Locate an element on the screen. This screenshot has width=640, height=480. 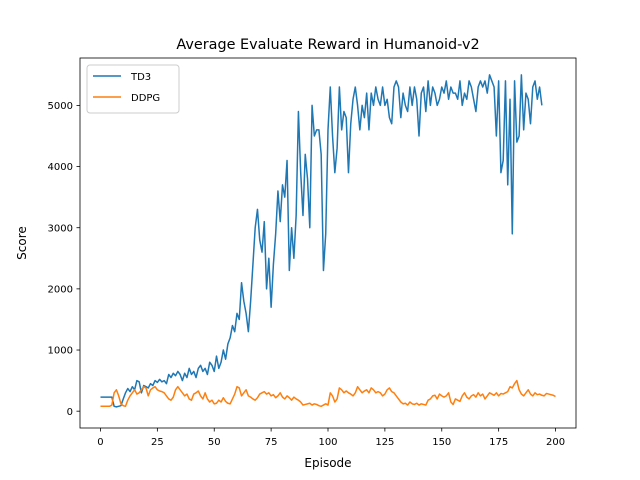
y-tick-label: 4000 is located at coordinates (60, 167).